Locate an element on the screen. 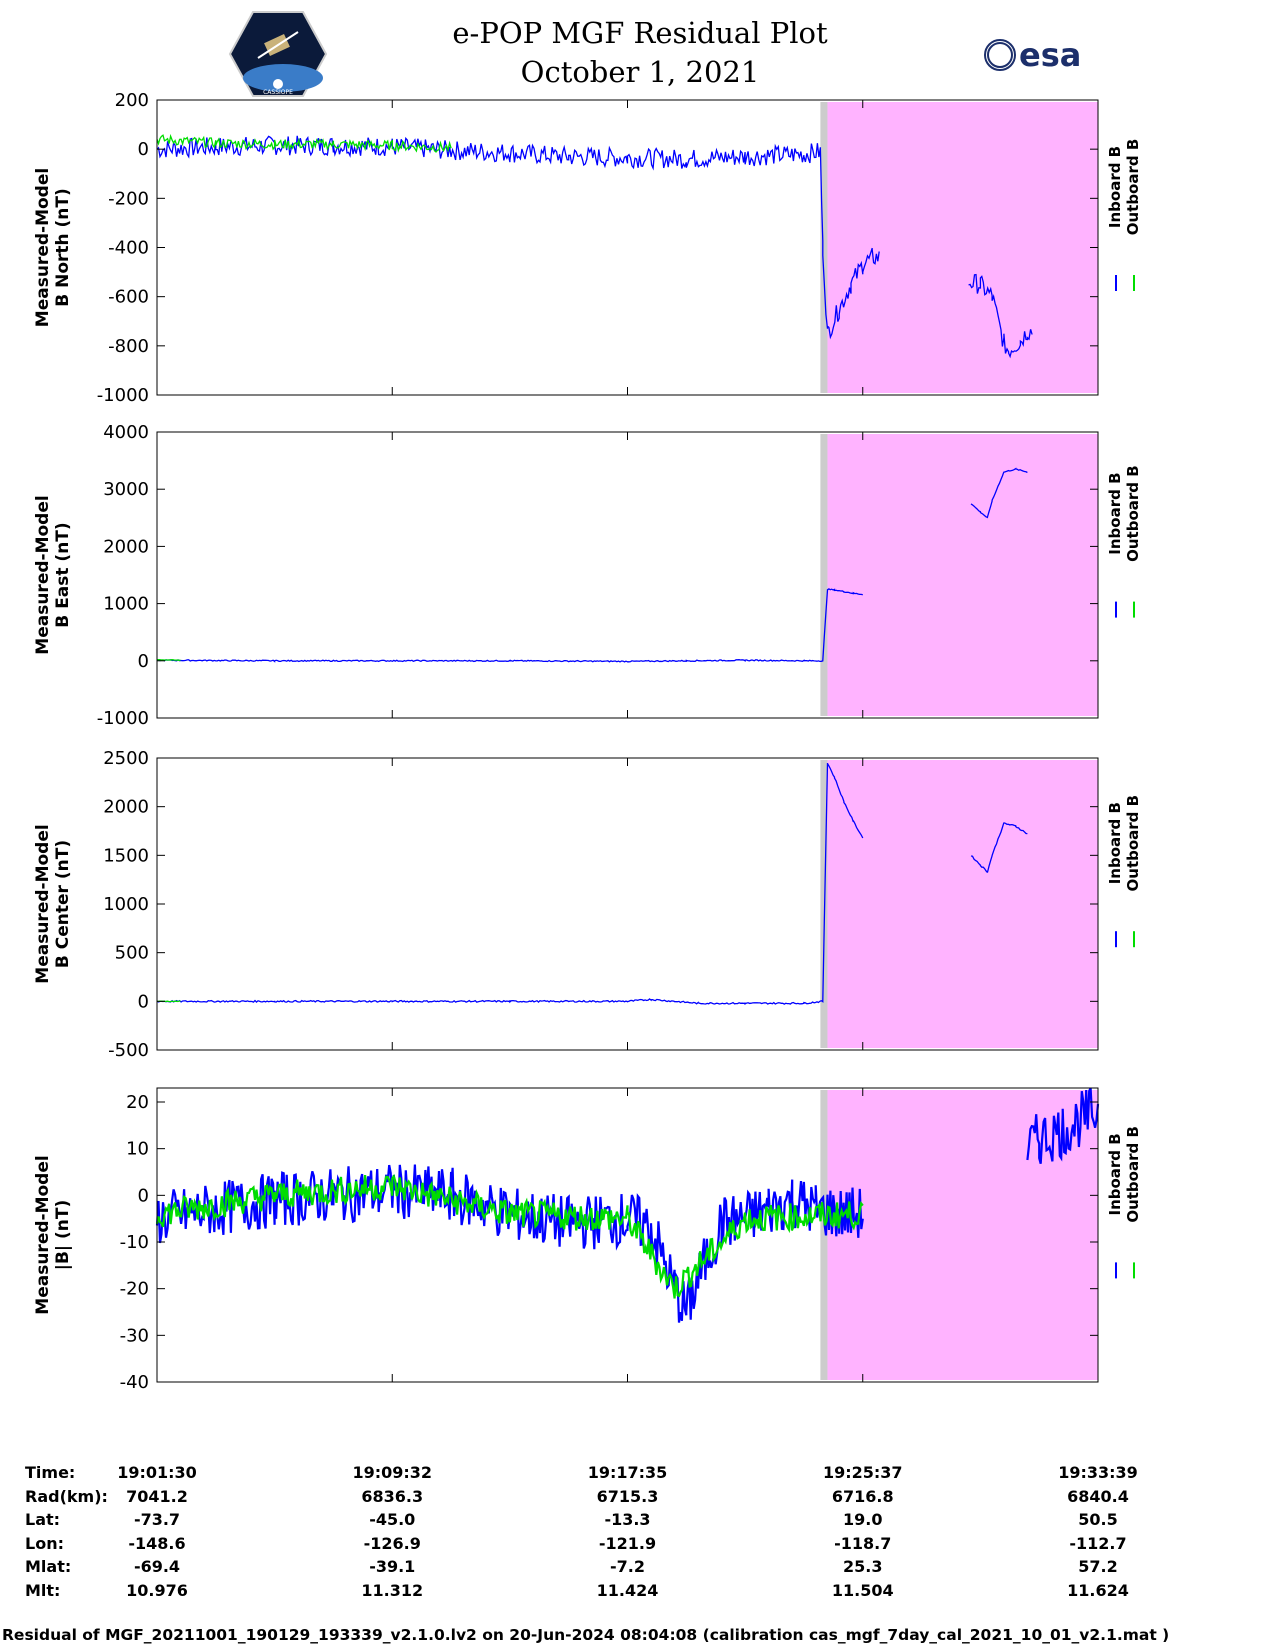 This screenshot has width=1275, height=1650. y-axis-label: Measured-ModelB North (nT) is located at coordinates (53, 247).